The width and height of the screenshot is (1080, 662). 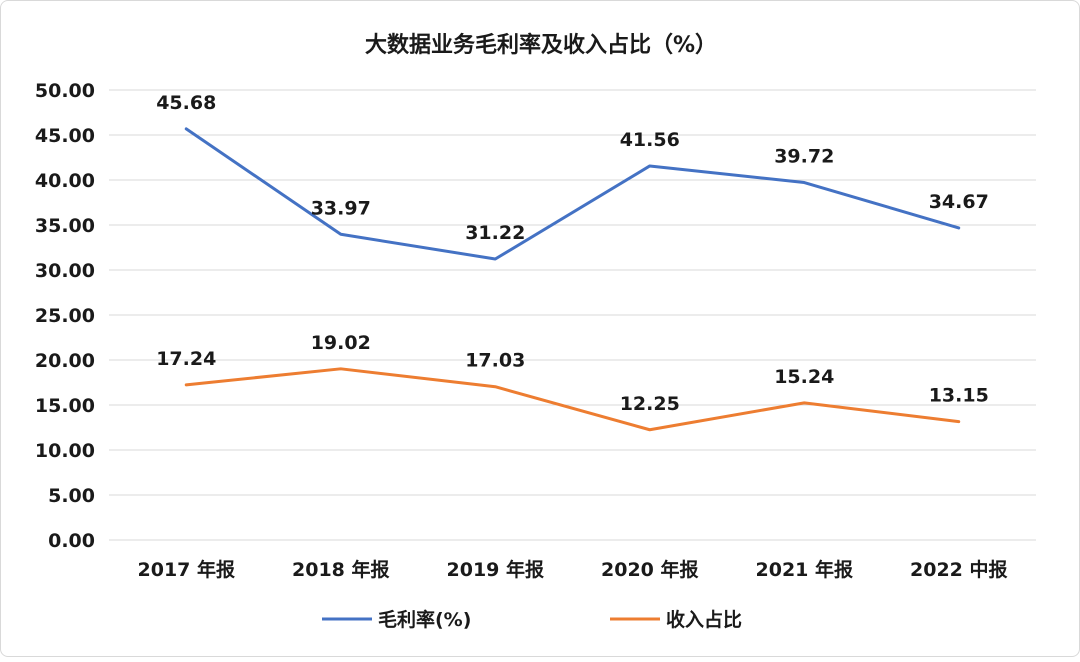 What do you see at coordinates (704, 619) in the screenshot?
I see `legend-label-revenue-share: 收入占比` at bounding box center [704, 619].